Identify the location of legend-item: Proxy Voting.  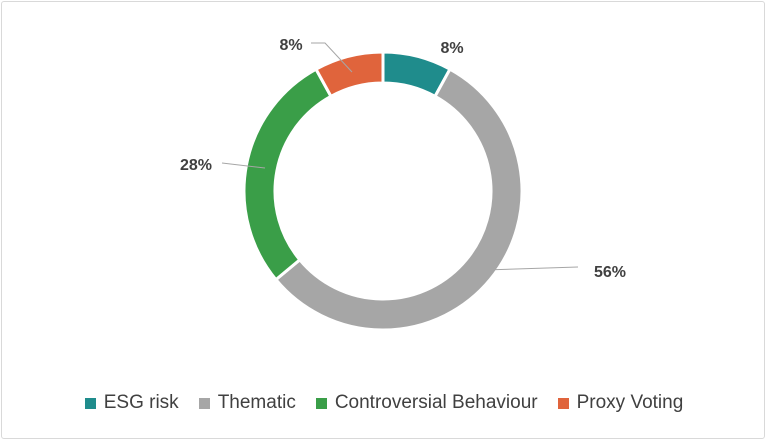
(620, 403).